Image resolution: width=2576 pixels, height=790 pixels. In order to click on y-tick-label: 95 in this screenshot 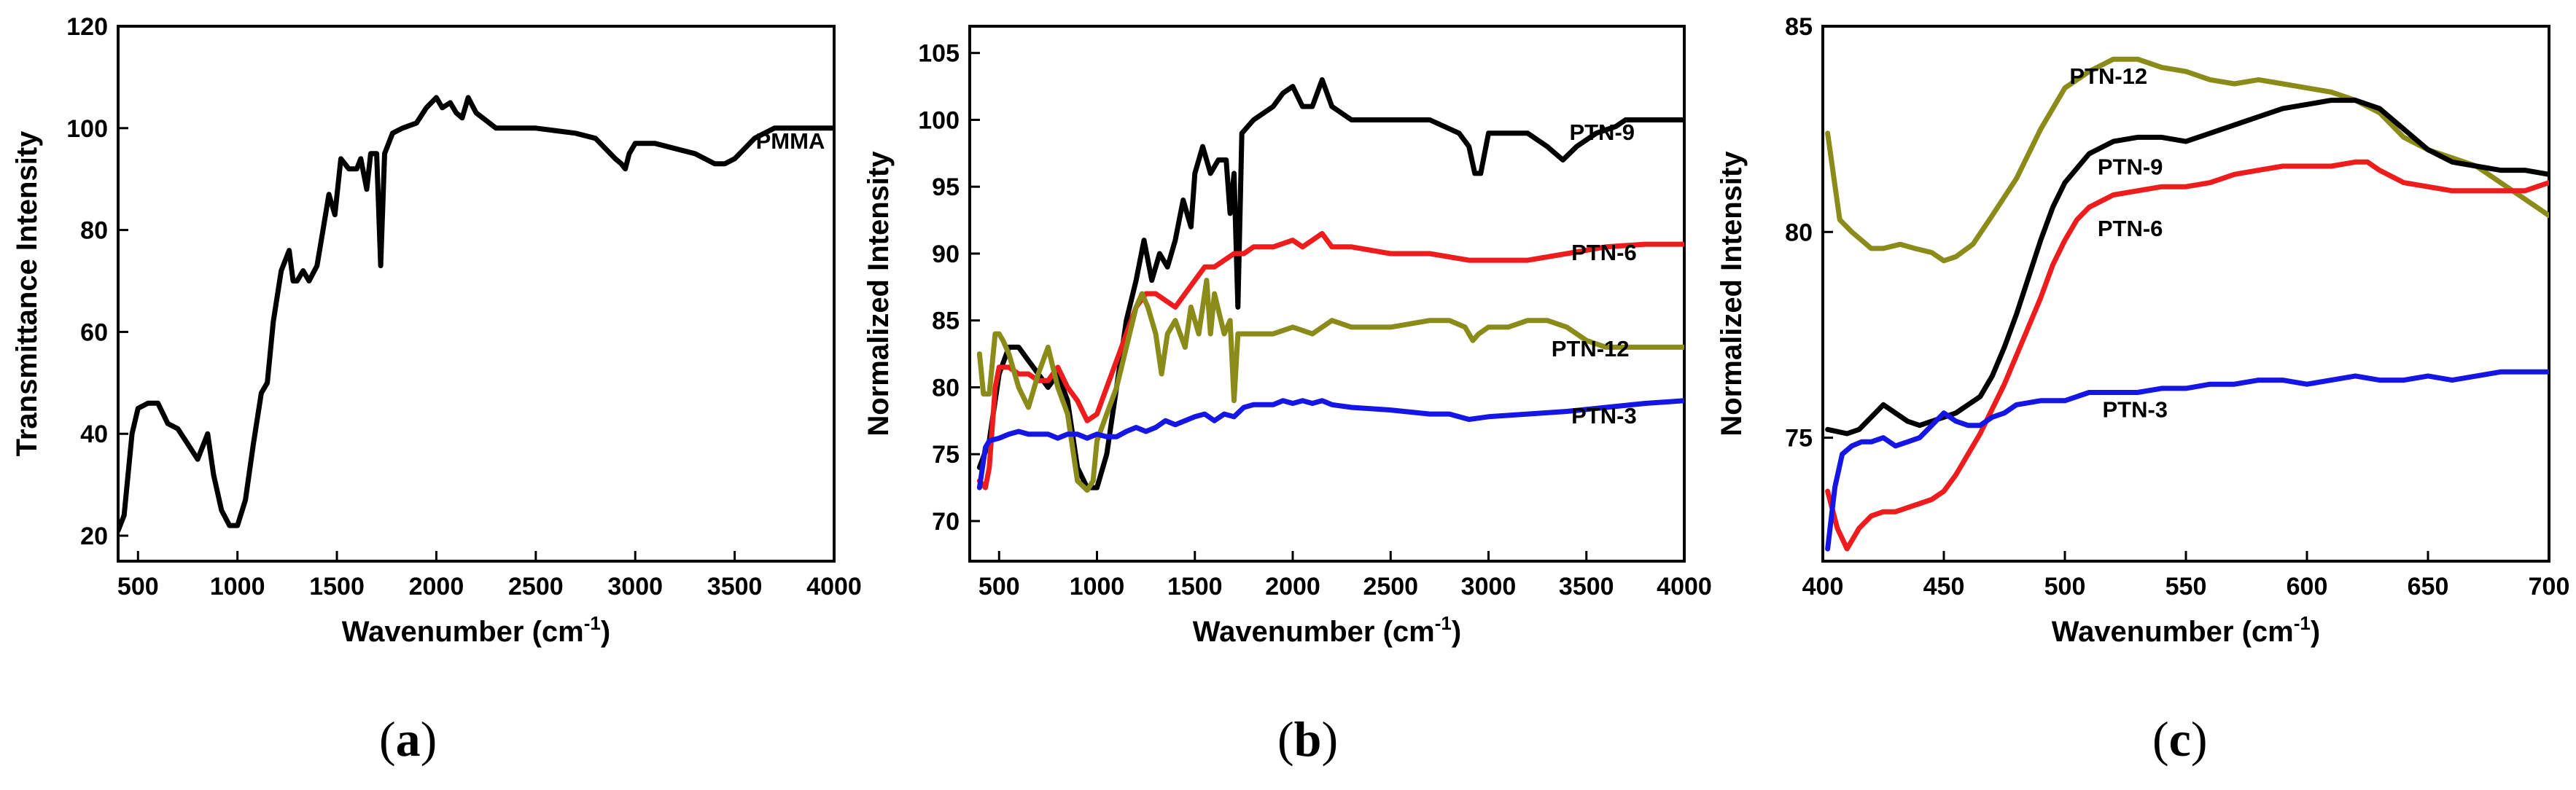, I will do `click(946, 187)`.